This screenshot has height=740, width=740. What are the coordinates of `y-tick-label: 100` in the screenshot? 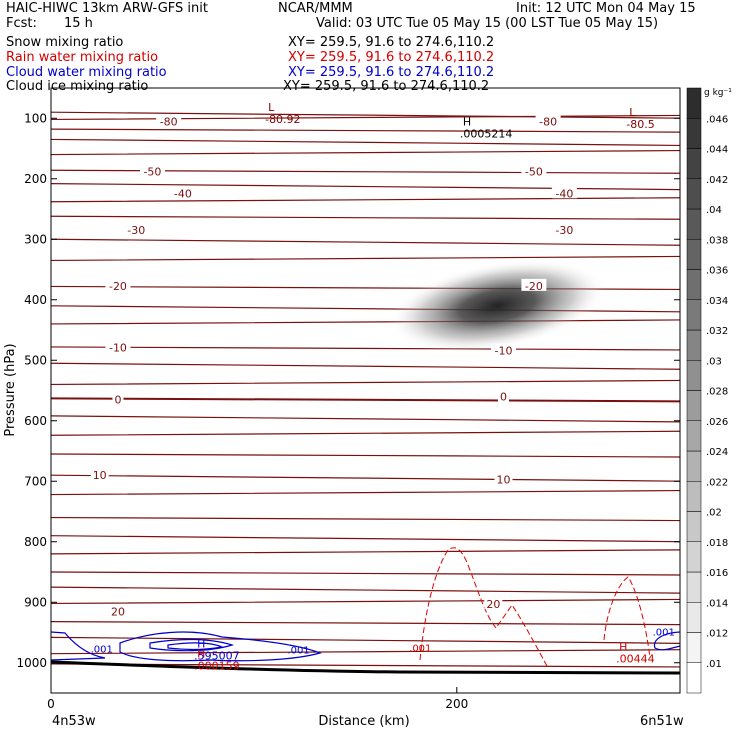 It's located at (35, 118).